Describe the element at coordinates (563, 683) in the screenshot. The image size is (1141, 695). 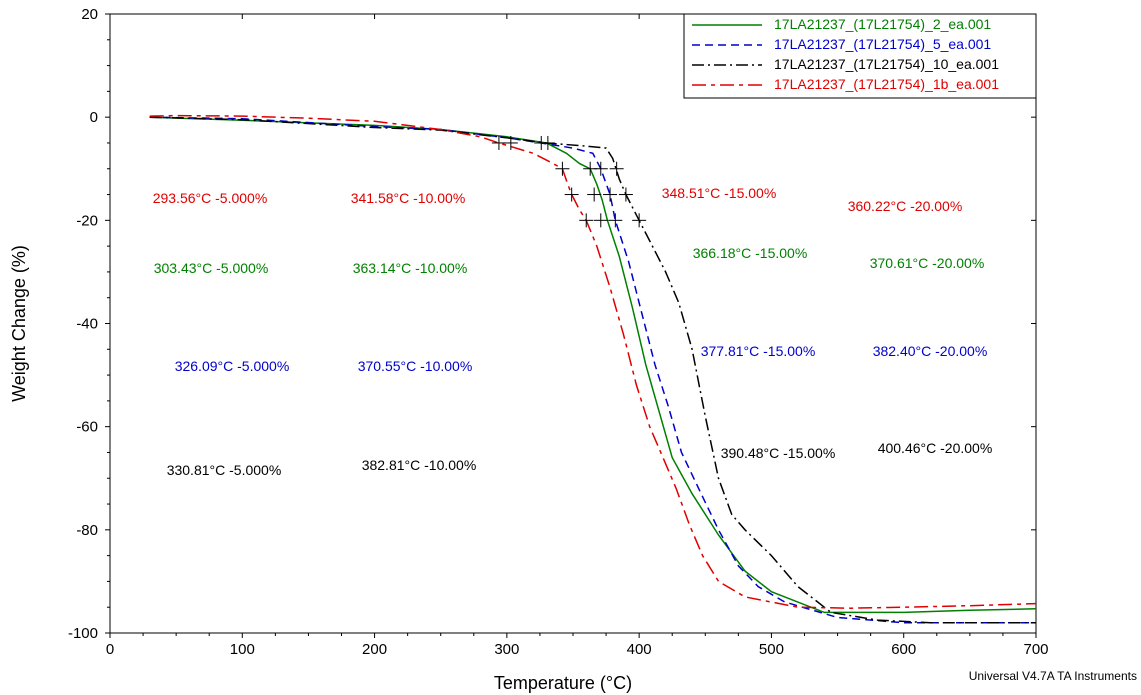
I see `x-axis-title: Temperature (°C)` at that location.